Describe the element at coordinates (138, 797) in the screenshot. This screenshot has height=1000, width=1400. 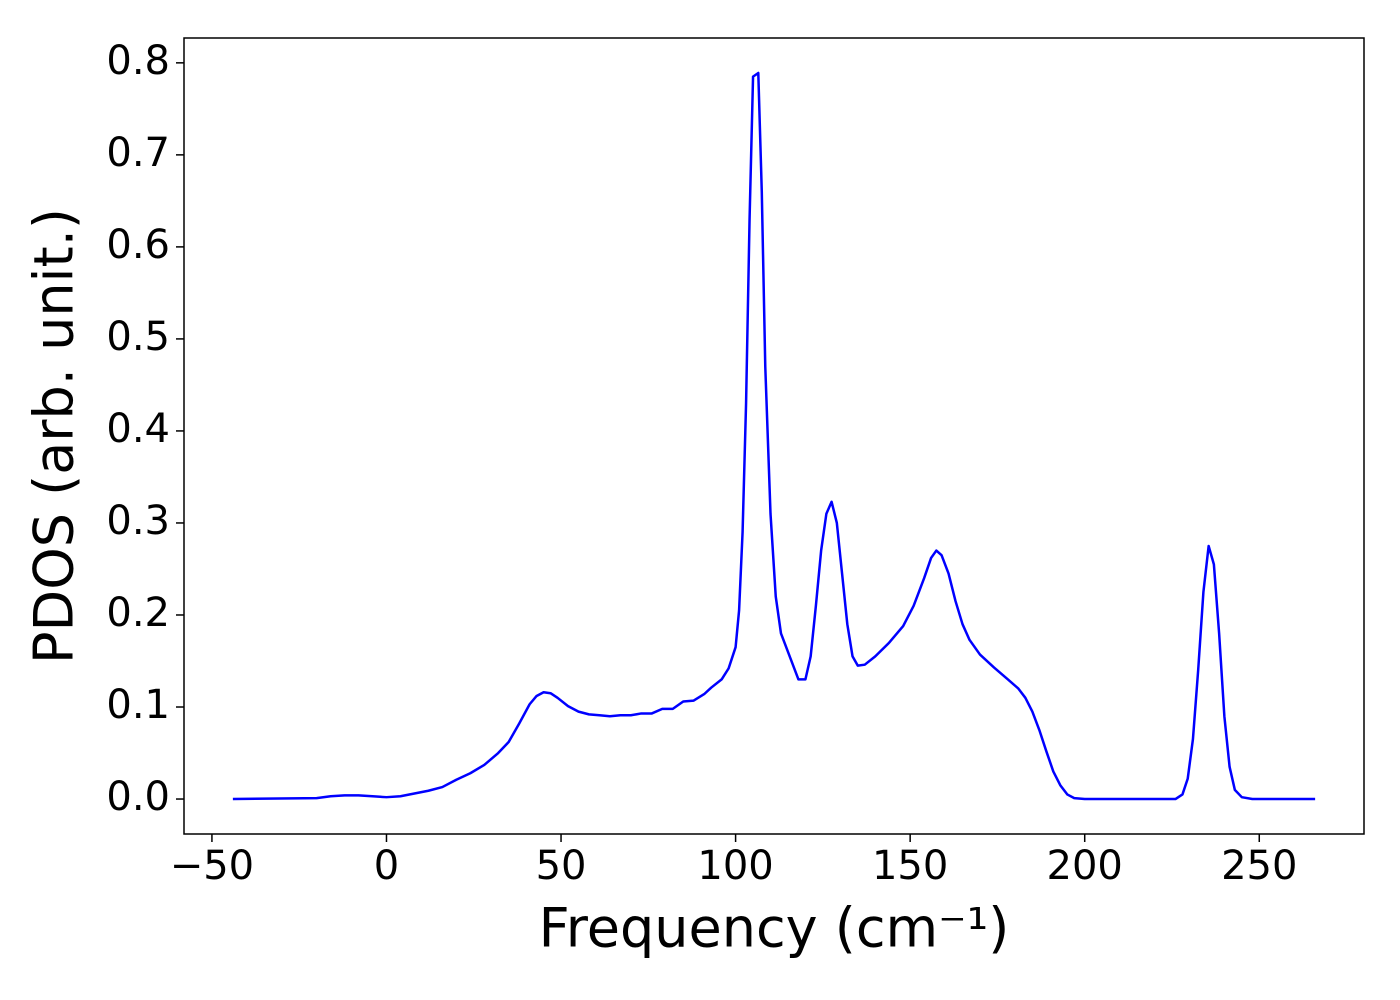
I see `y-tick-label: 0.0` at that location.